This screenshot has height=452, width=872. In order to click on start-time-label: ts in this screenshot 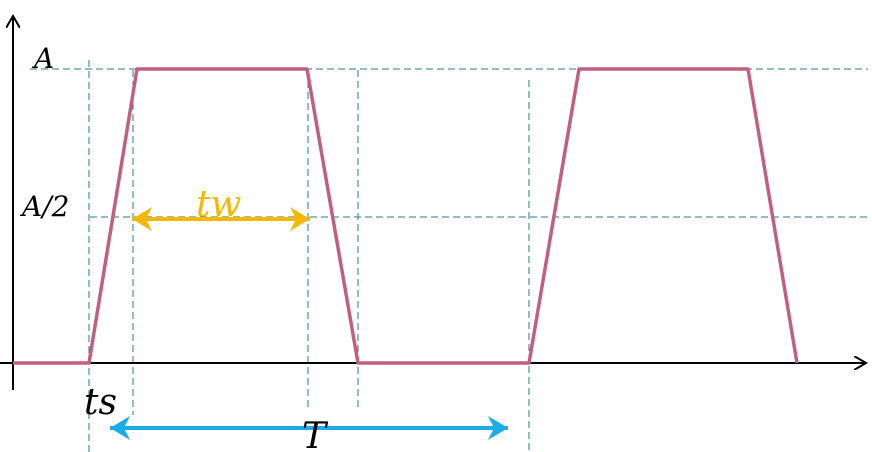, I will do `click(100, 402)`.